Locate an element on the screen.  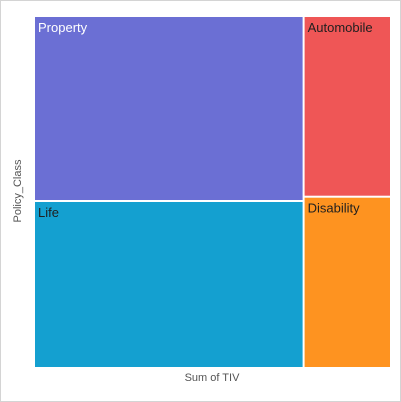
treemap-label-life: Life is located at coordinates (48, 212).